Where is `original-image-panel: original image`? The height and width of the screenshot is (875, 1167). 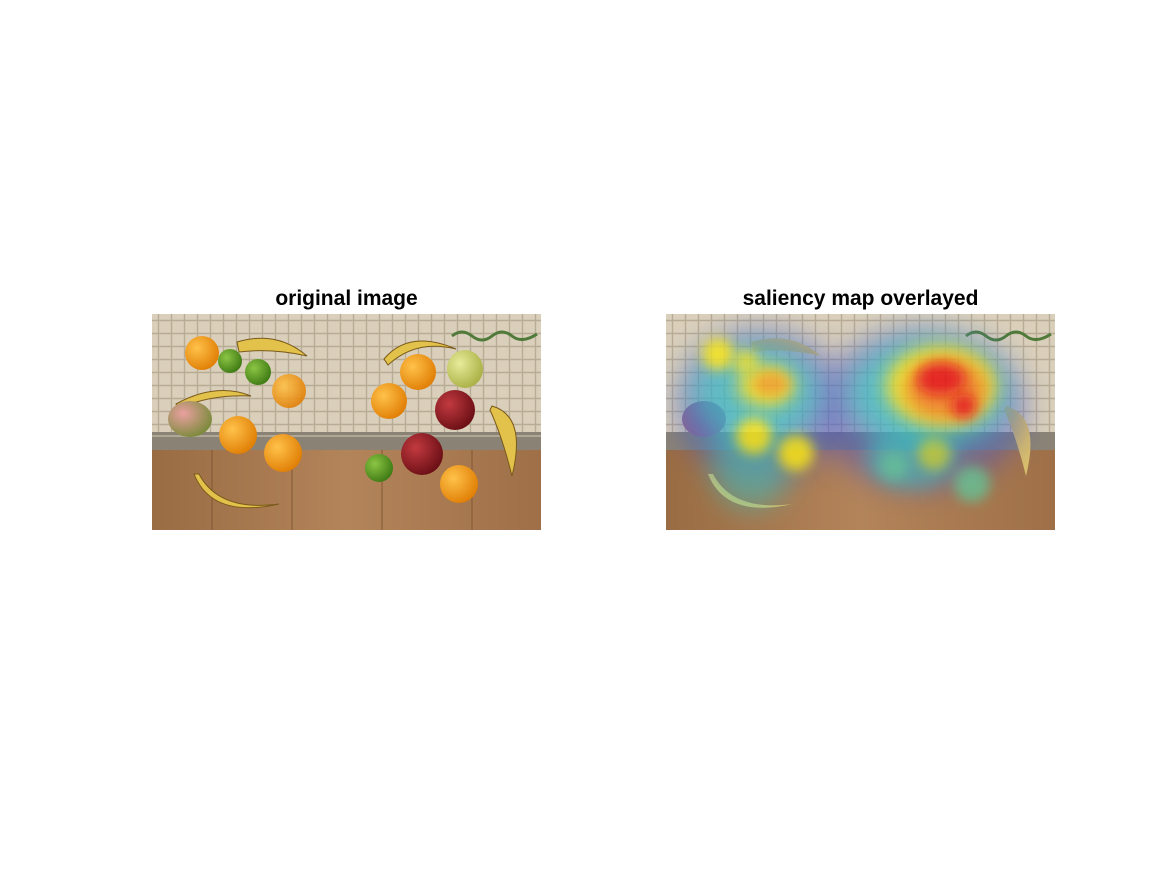 original-image-panel: original image is located at coordinates (346, 407).